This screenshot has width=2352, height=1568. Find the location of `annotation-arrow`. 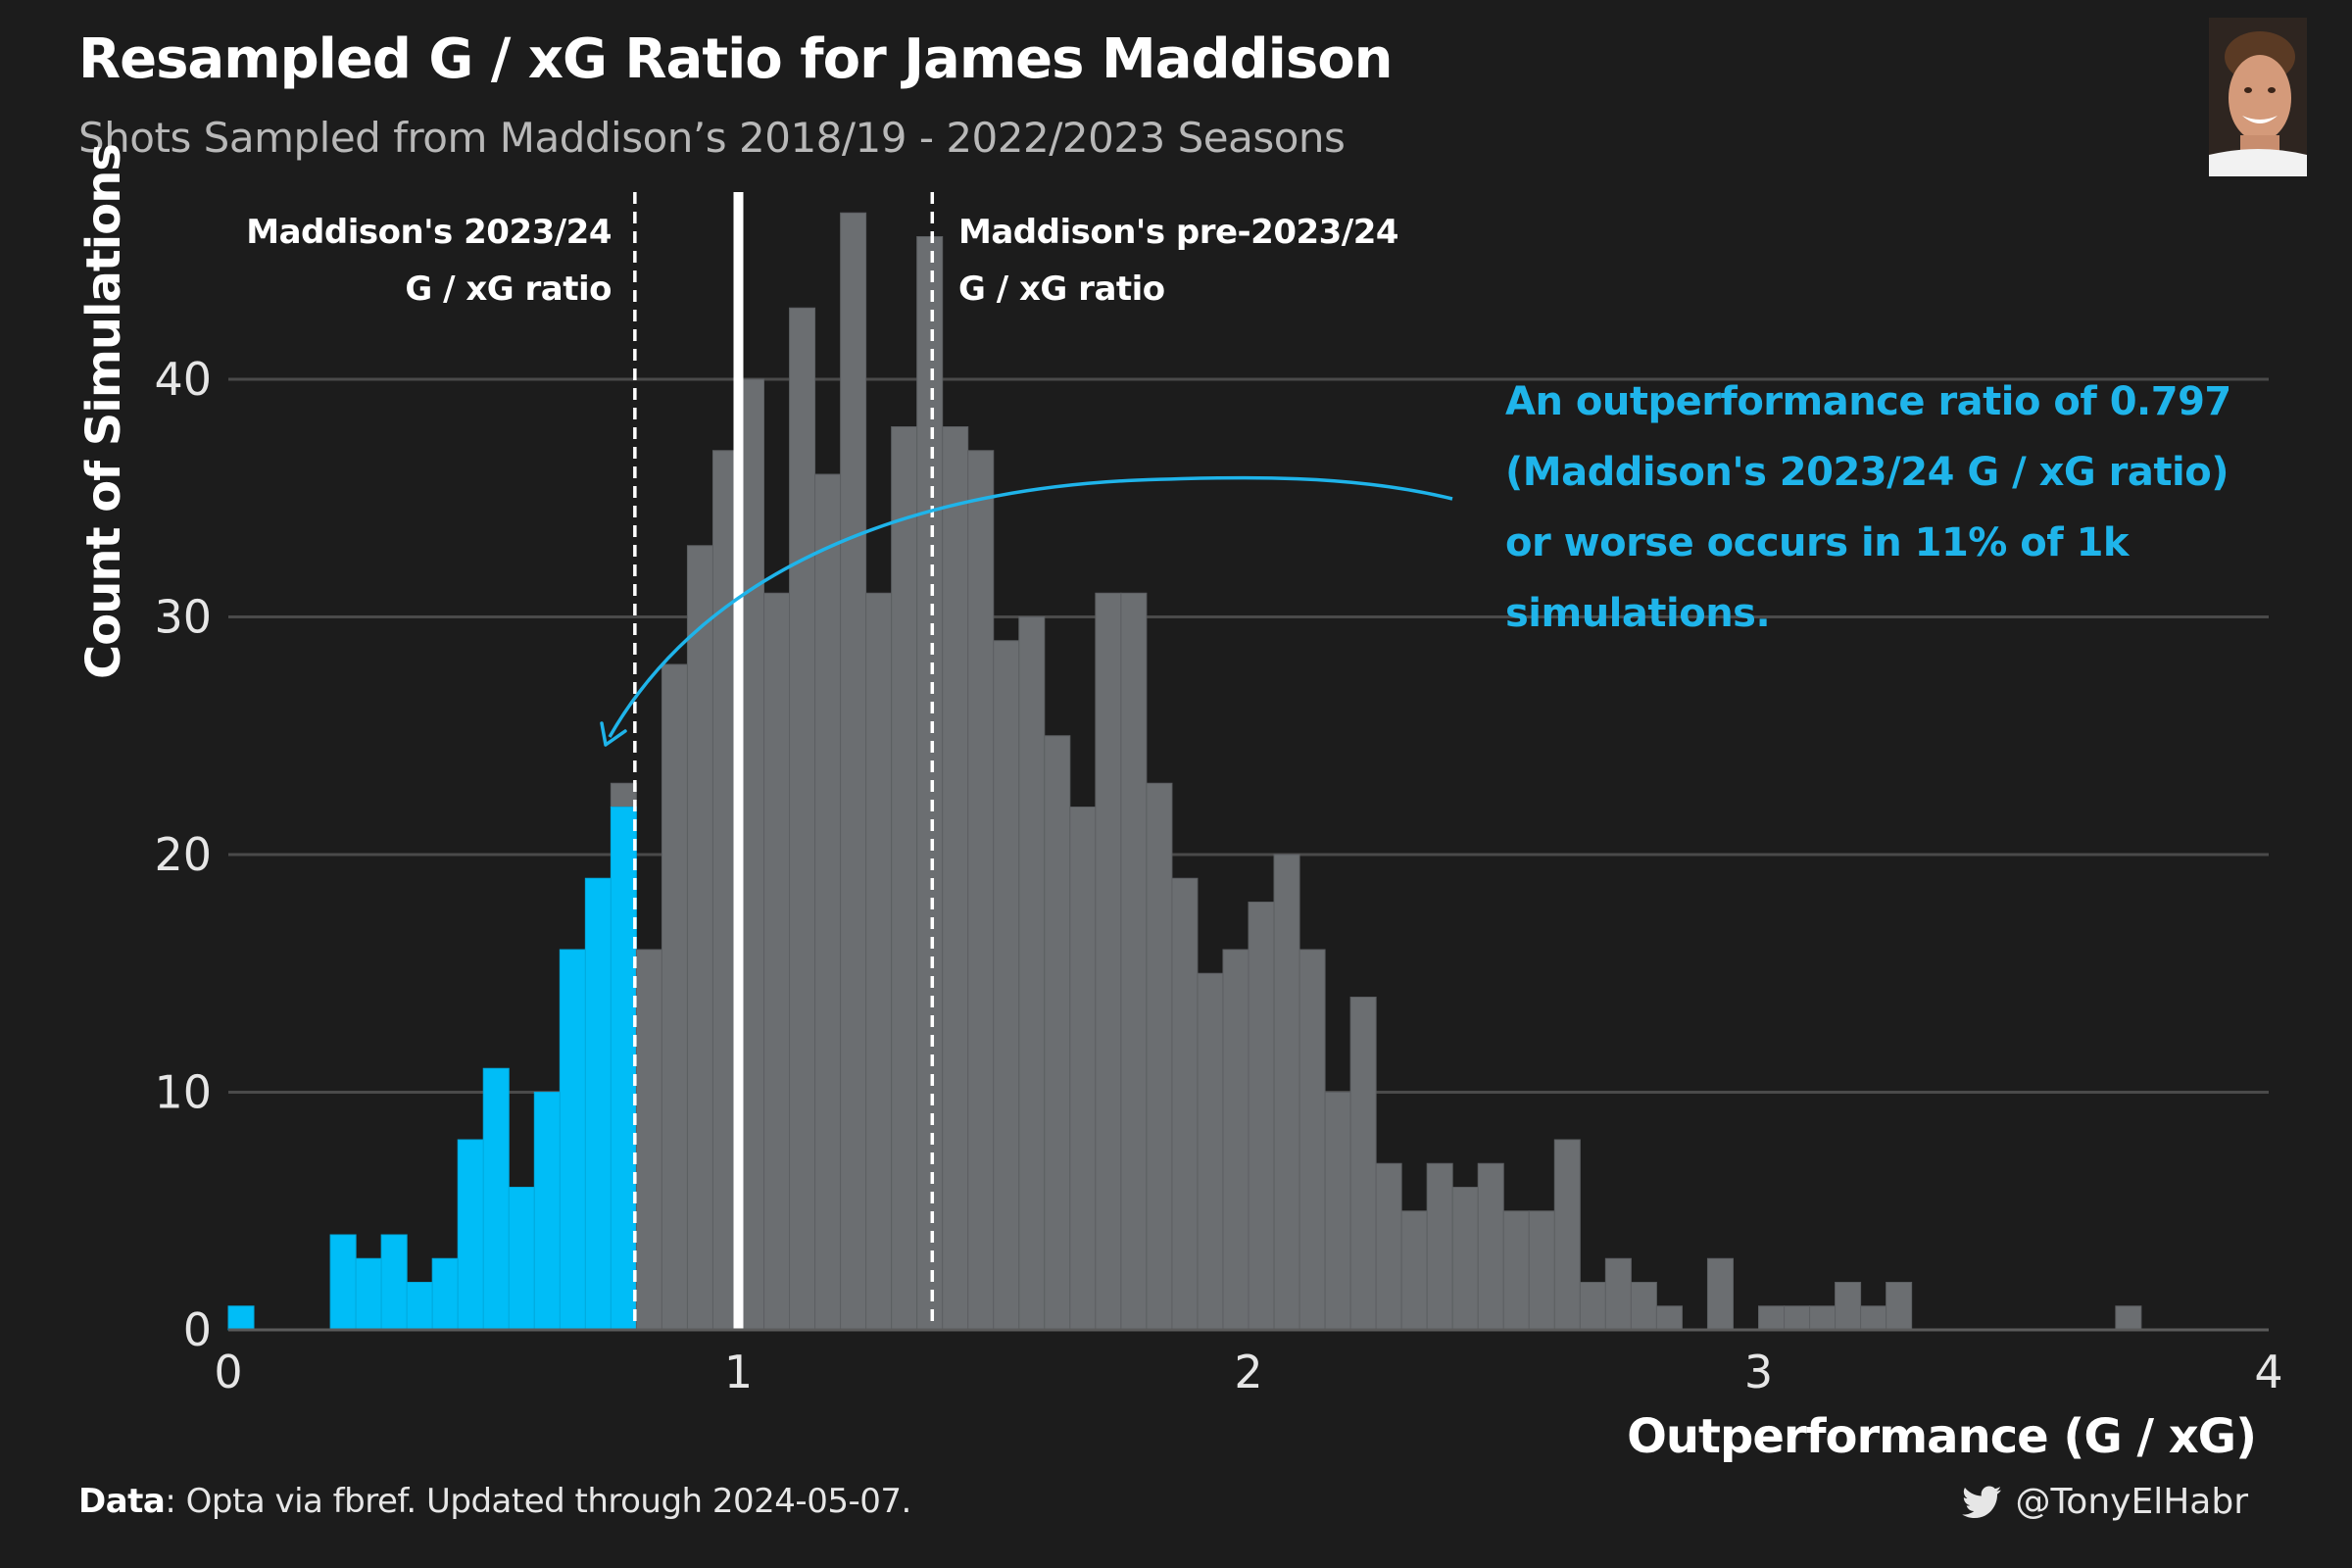

annotation-arrow is located at coordinates (1026, 611).